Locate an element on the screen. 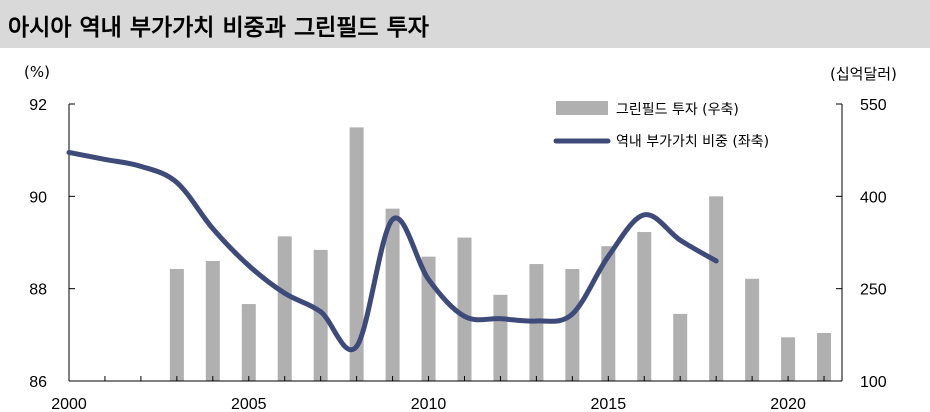 This screenshot has width=930, height=412. x-tick-label: 2000 is located at coordinates (69, 404).